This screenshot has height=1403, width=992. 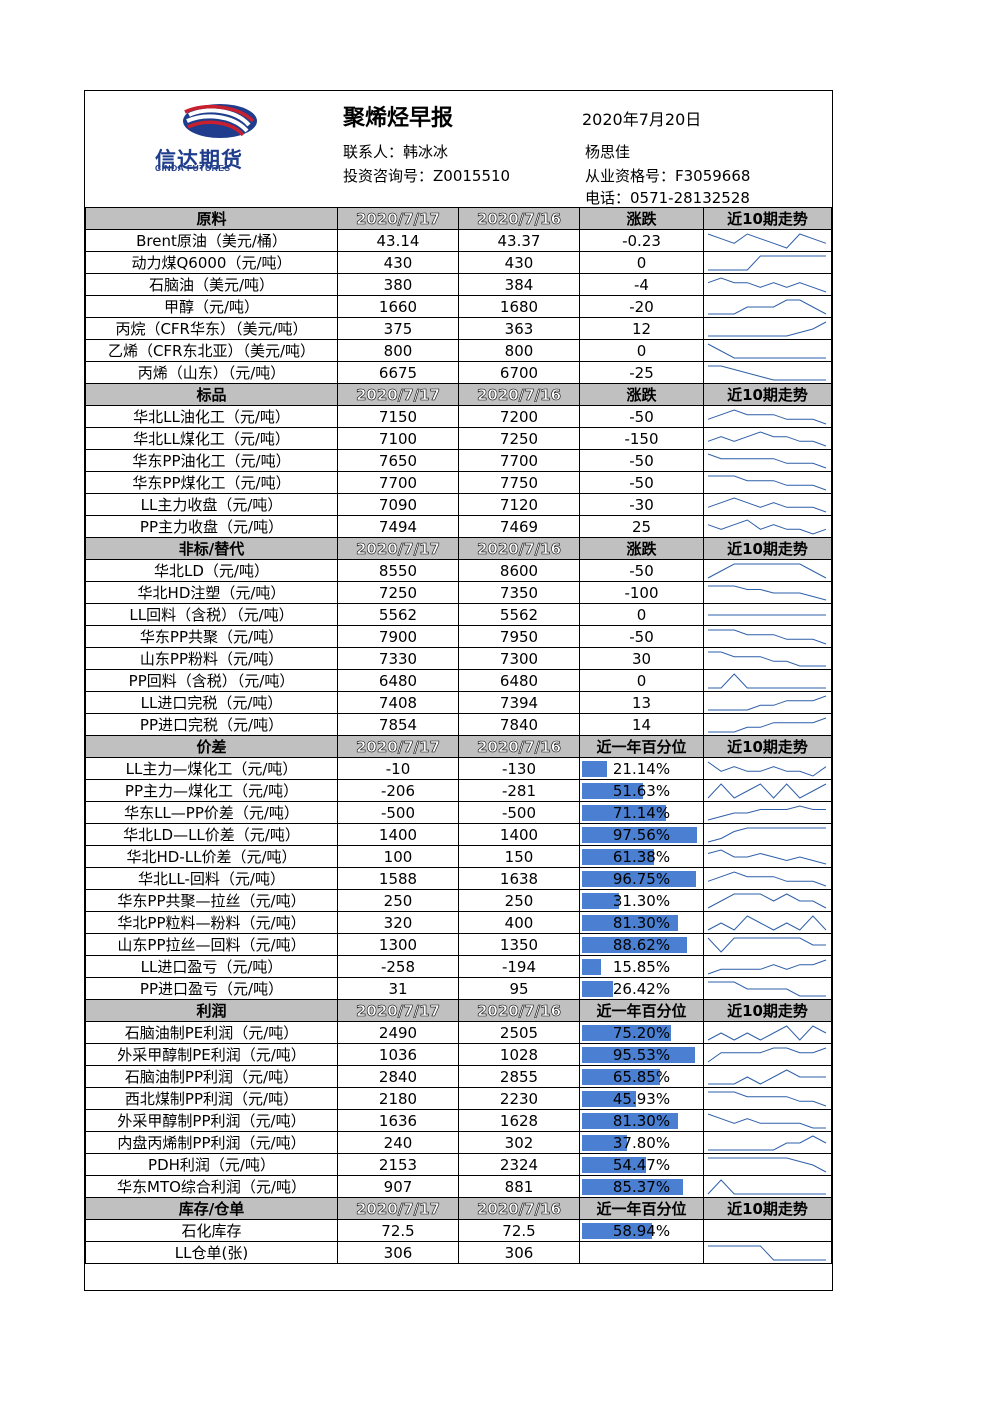 What do you see at coordinates (458, 1142) in the screenshot?
I see `table-row: 内盘丙烯制PP利润（元/吨） 240 302 37.80%` at bounding box center [458, 1142].